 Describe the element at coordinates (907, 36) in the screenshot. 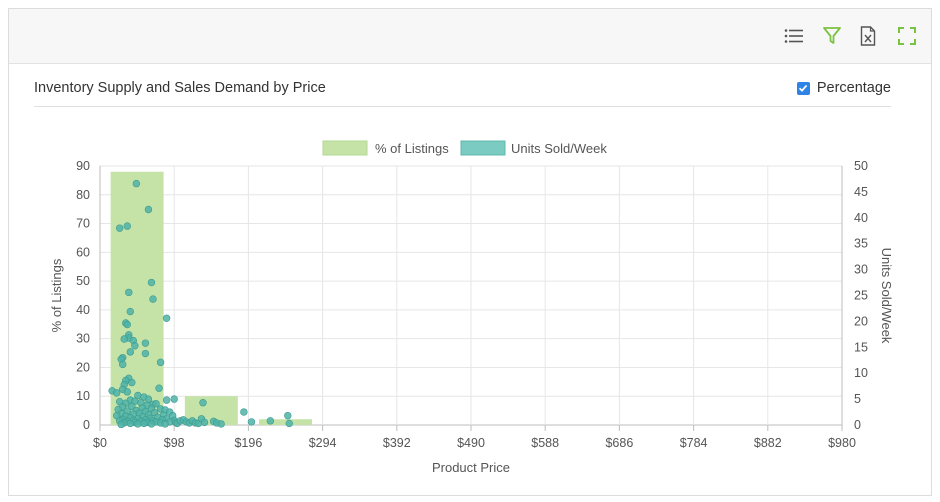

I see `fullscreen-icon` at that location.